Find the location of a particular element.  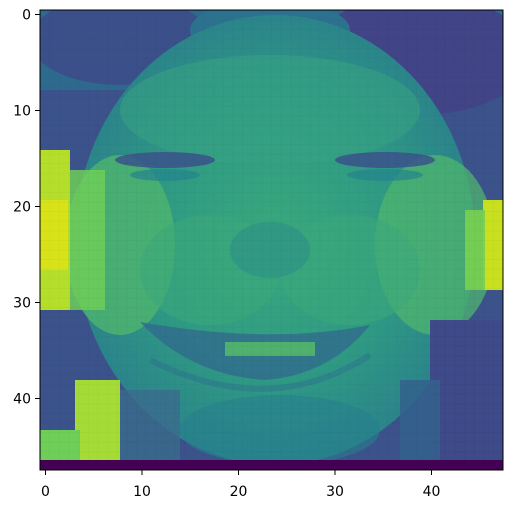

x-tick-label: 0 is located at coordinates (45, 492).